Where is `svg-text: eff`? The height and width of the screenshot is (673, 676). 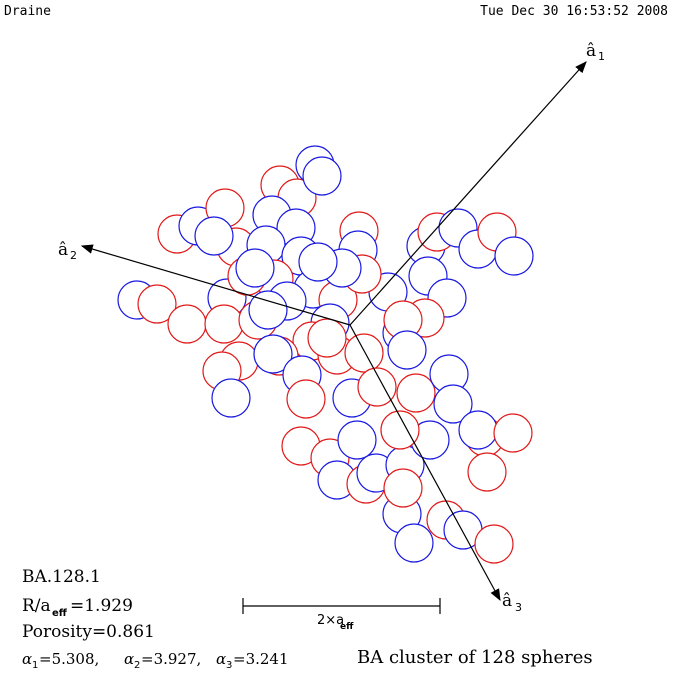 svg-text: eff is located at coordinates (60, 613).